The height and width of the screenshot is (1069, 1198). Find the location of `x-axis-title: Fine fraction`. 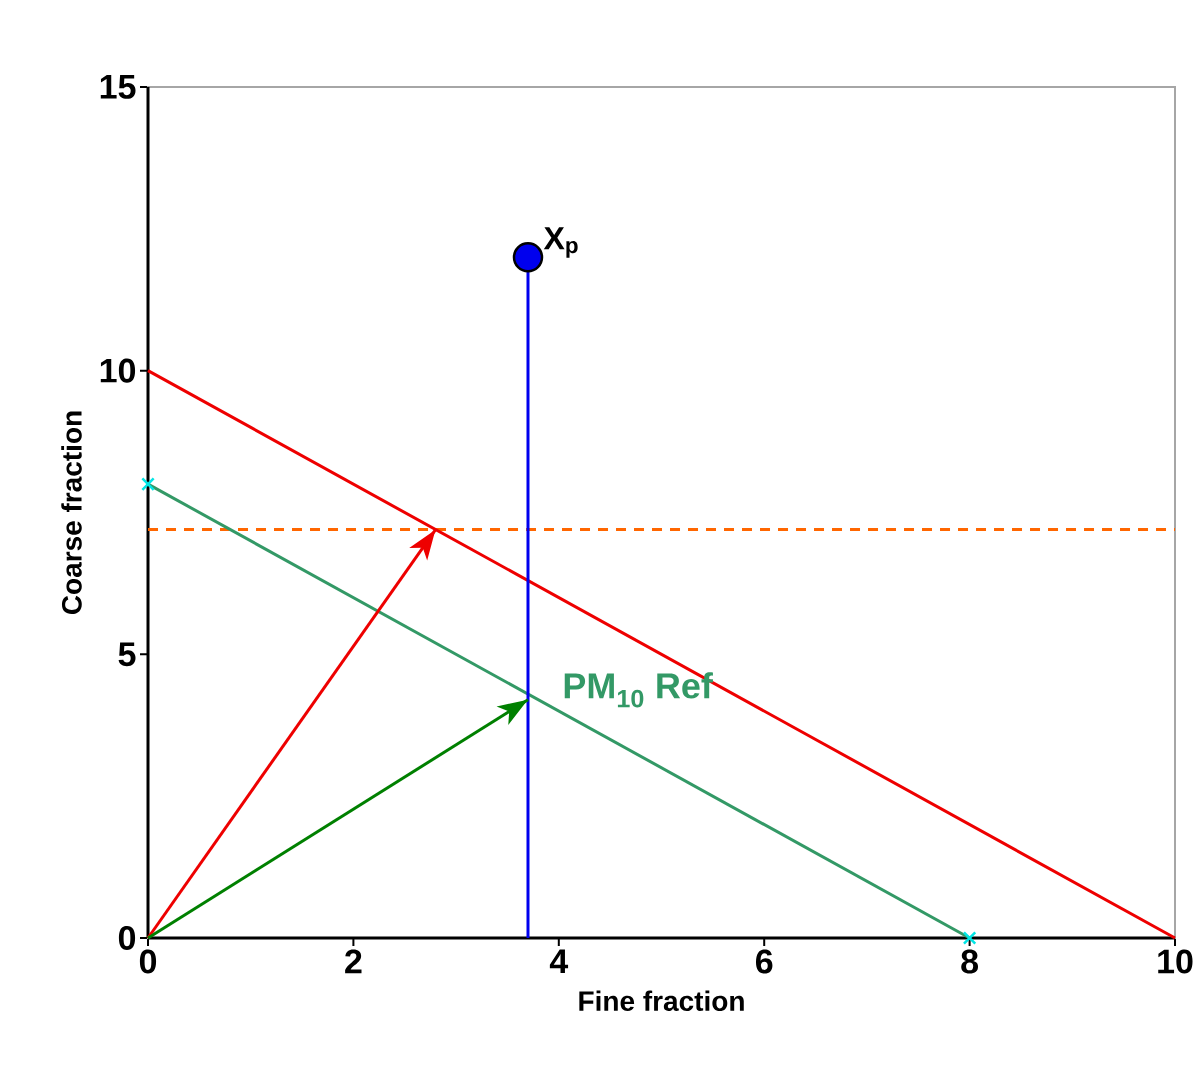

x-axis-title: Fine fraction is located at coordinates (661, 1001).